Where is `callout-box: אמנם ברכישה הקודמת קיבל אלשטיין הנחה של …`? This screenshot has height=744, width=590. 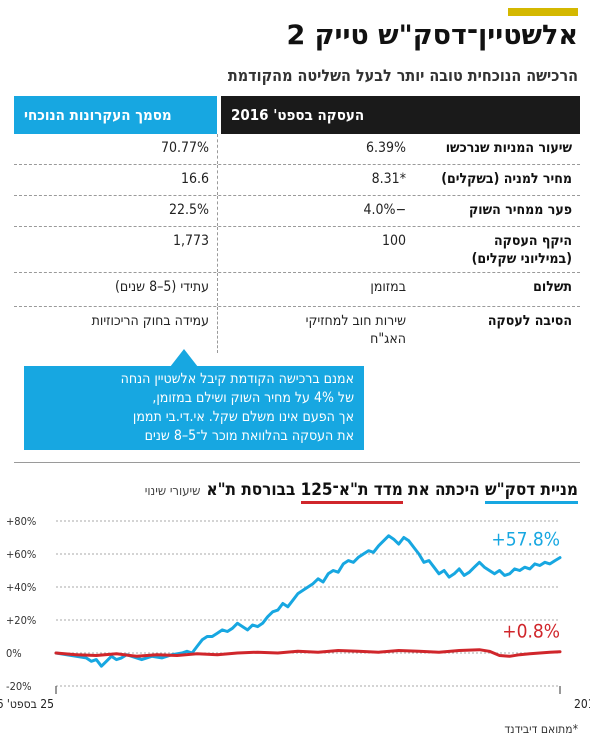
callout-box: אמנם ברכישה הקודמת קיבל אלשטיין הנחה של … is located at coordinates (194, 408).